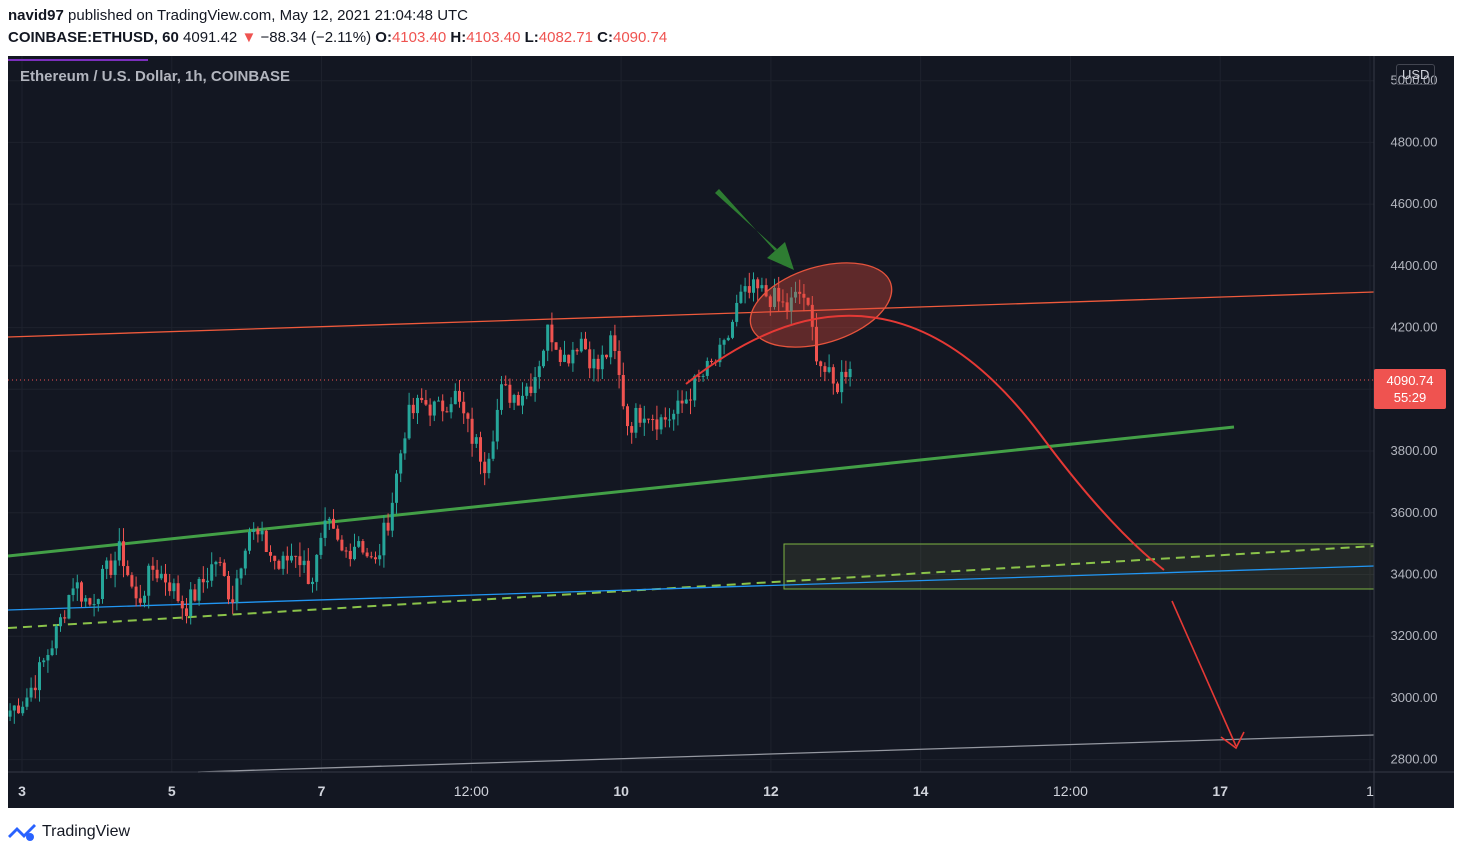 The image size is (1463, 855). What do you see at coordinates (158, 833) in the screenshot?
I see `footer: TradingView` at bounding box center [158, 833].